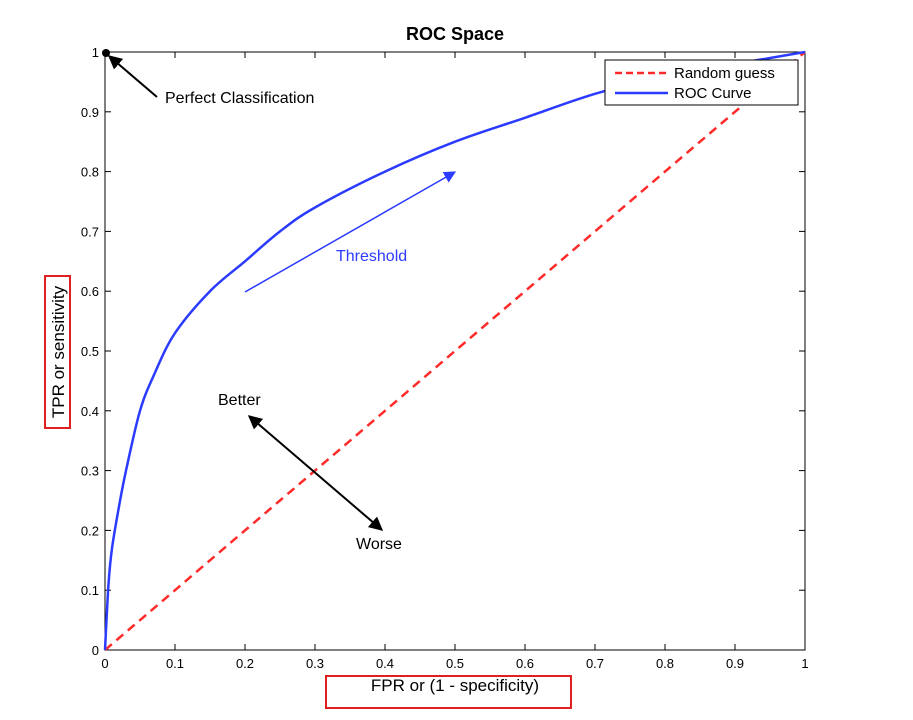 Image resolution: width=913 pixels, height=720 pixels. Describe the element at coordinates (245, 663) in the screenshot. I see `x-tick-label: 0.2` at that location.